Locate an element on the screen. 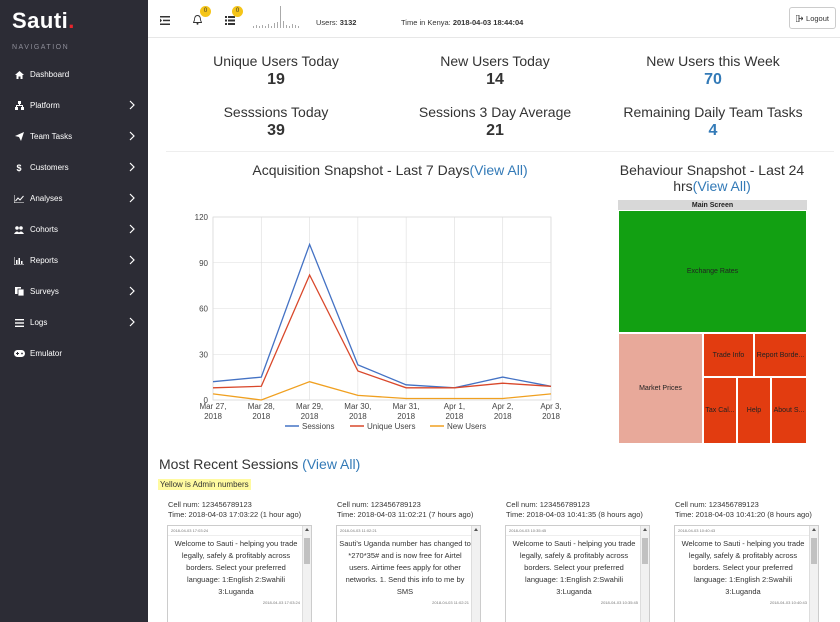 Image resolution: width=840 pixels, height=622 pixels. series-line-new-users is located at coordinates (382, 391).